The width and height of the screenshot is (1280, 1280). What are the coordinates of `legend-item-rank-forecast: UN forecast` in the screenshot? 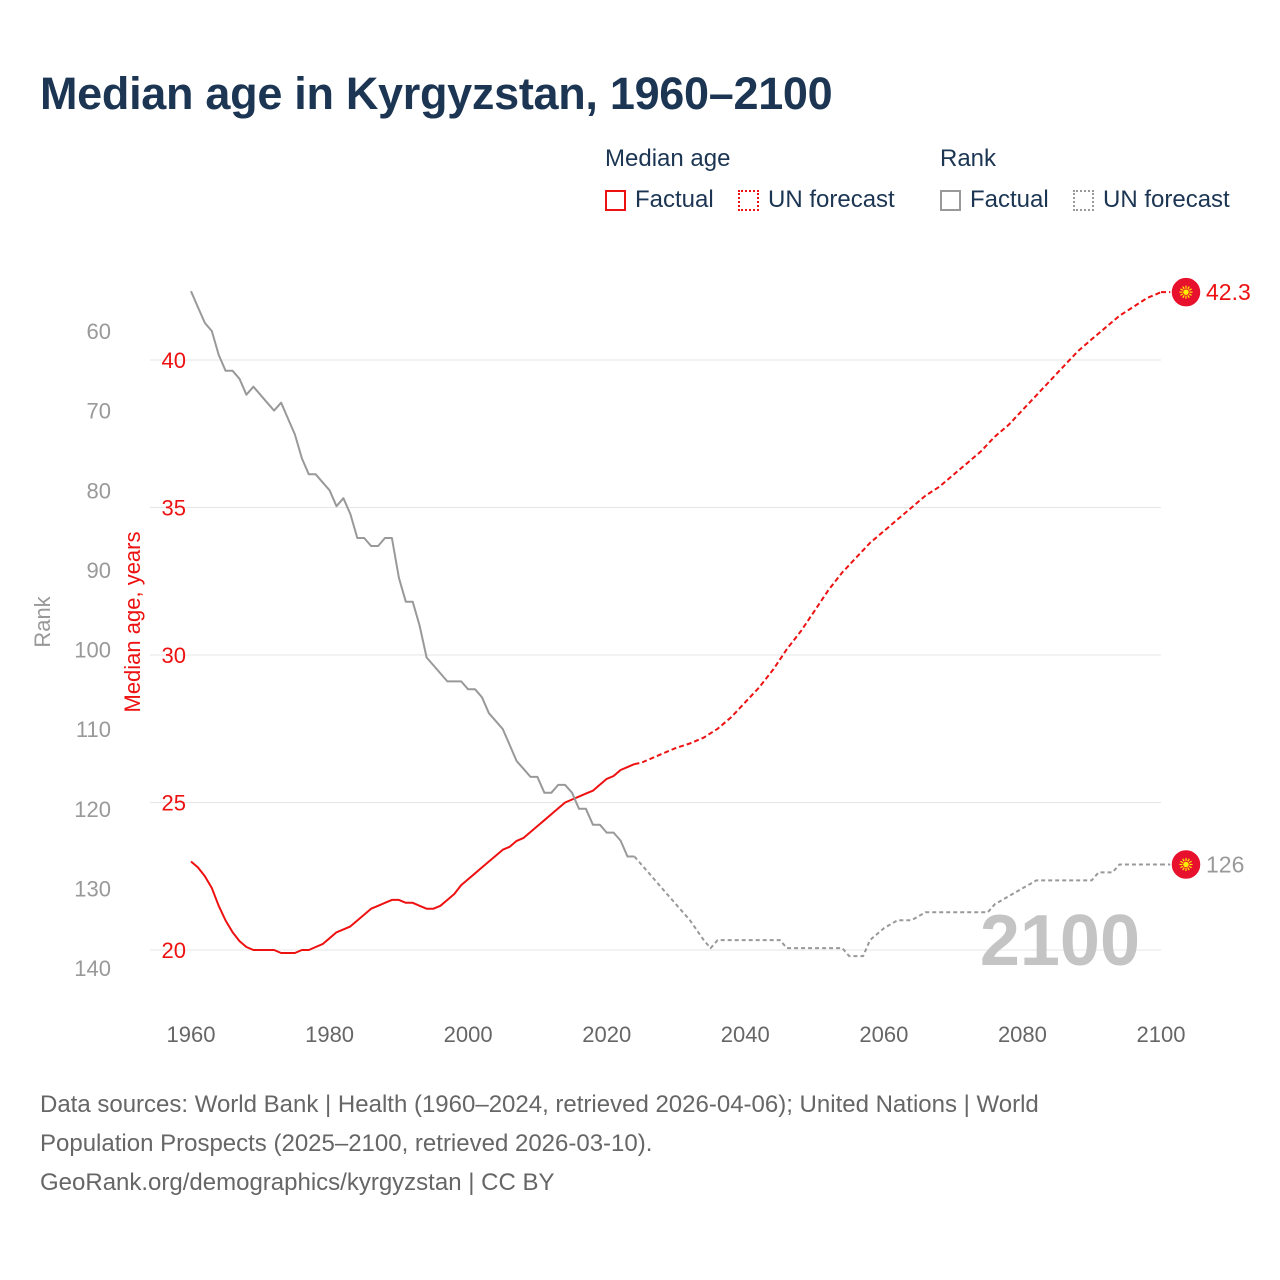 It's located at (1151, 200).